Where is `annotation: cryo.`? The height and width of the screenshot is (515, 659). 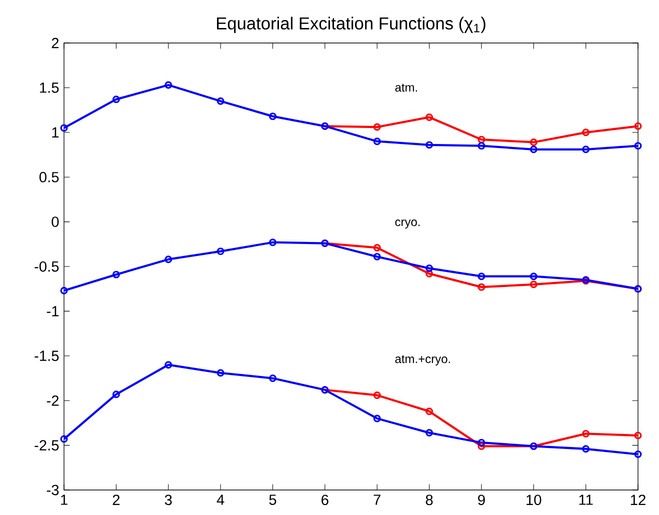 annotation: cryo. is located at coordinates (407, 224).